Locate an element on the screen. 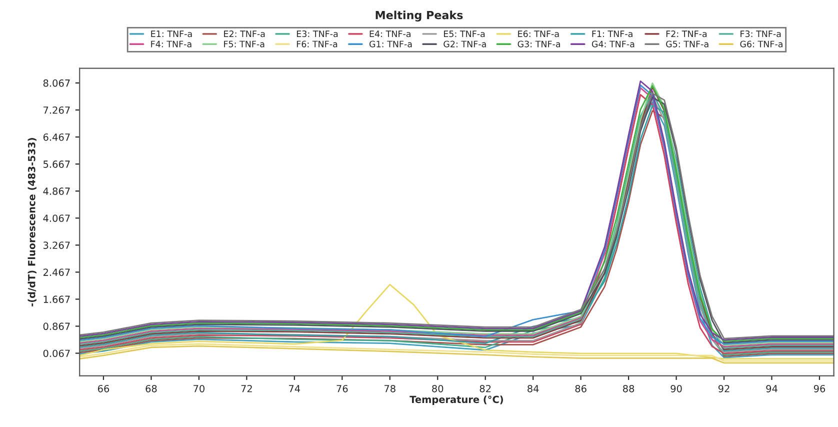 Image resolution: width=838 pixels, height=427 pixels. x-tick-label: 70 is located at coordinates (199, 388).